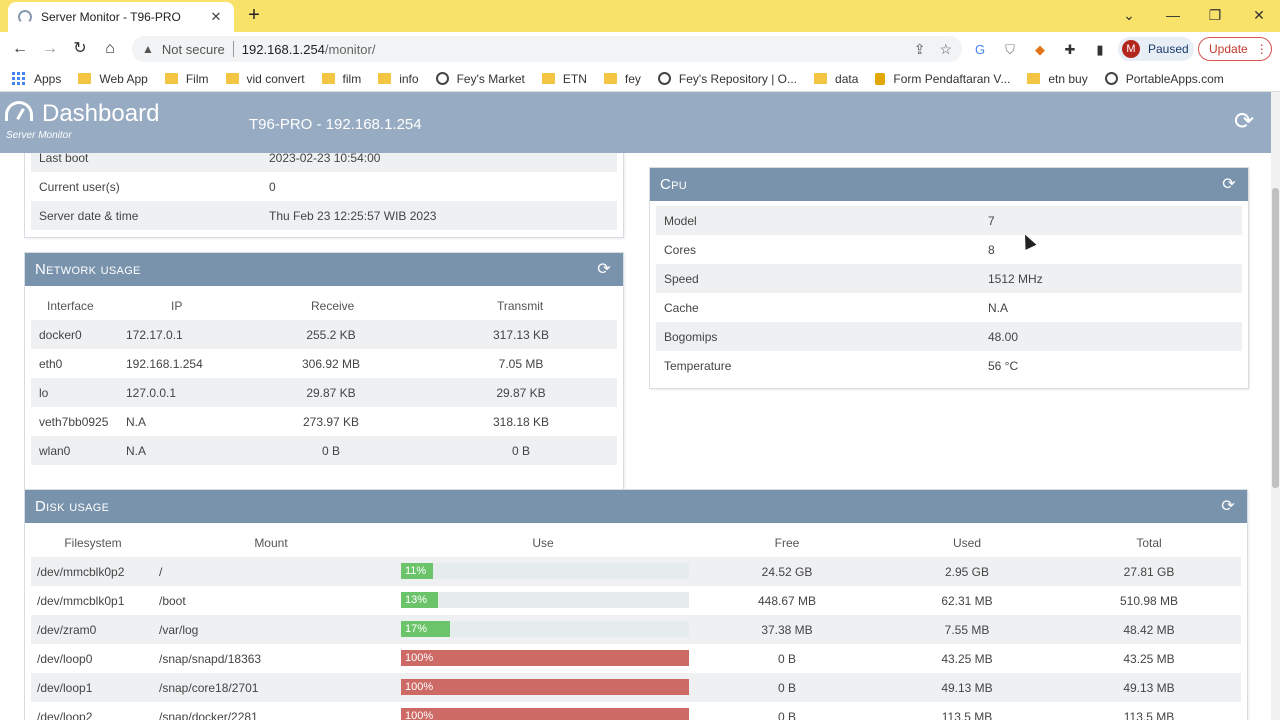 This screenshot has width=1280, height=720. Describe the element at coordinates (919, 48) in the screenshot. I see `share-icon: ⇪` at that location.